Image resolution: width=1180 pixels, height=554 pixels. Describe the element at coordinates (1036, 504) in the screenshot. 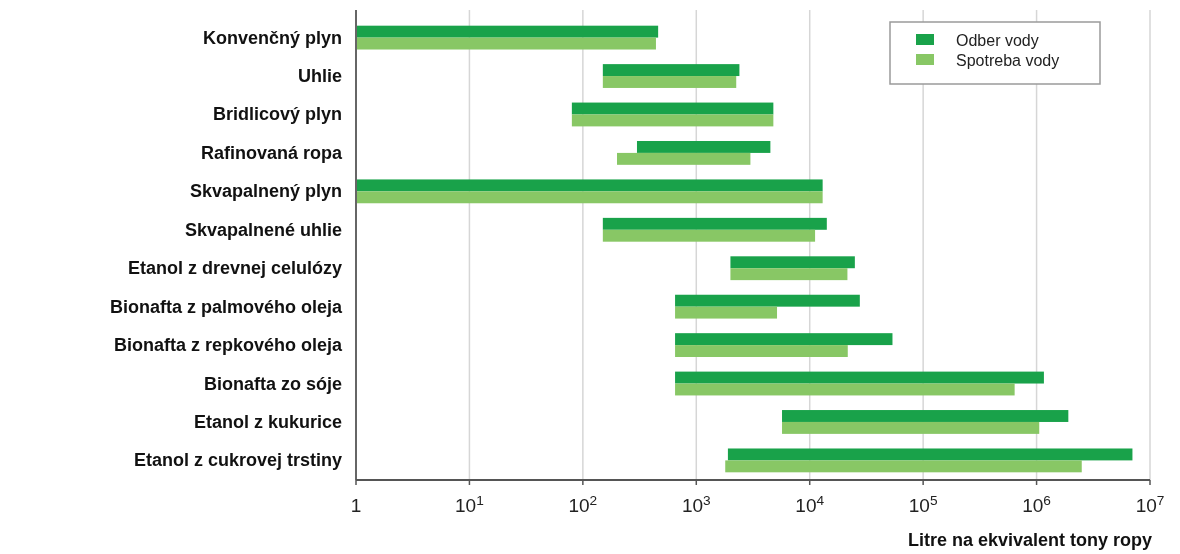

I see `x-tick-label: 10$^{6}$` at that location.